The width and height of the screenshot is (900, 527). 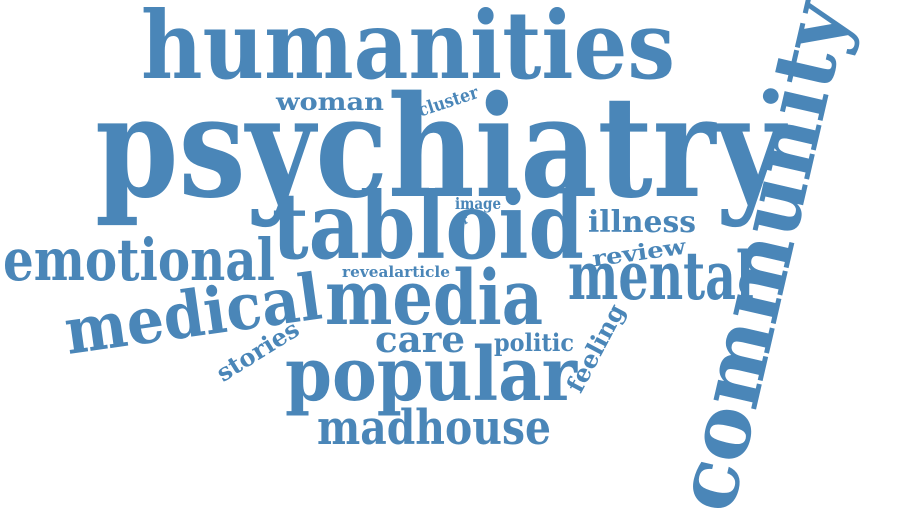 What do you see at coordinates (396, 272) in the screenshot?
I see `word-revealarticle: revealarticle` at bounding box center [396, 272].